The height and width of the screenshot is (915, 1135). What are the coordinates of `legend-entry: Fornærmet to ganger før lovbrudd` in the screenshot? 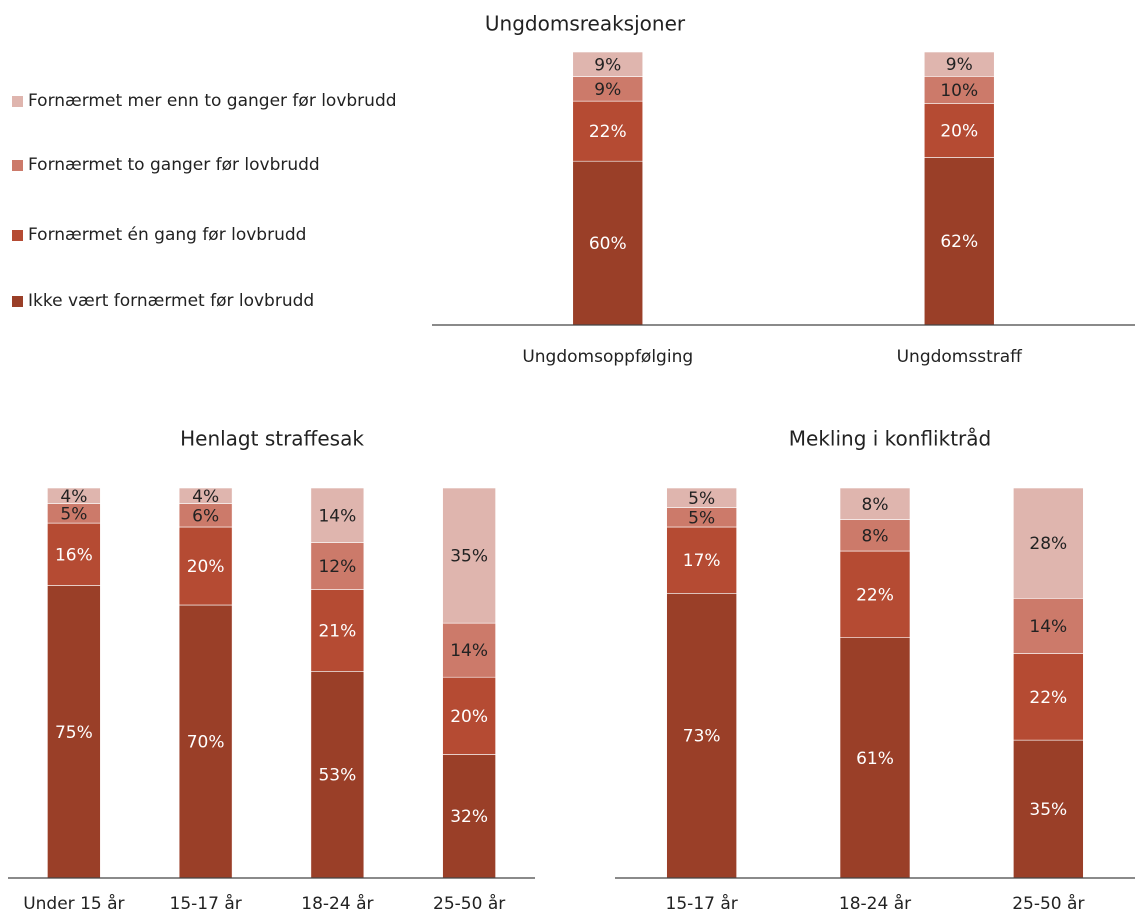 It's located at (209, 165).